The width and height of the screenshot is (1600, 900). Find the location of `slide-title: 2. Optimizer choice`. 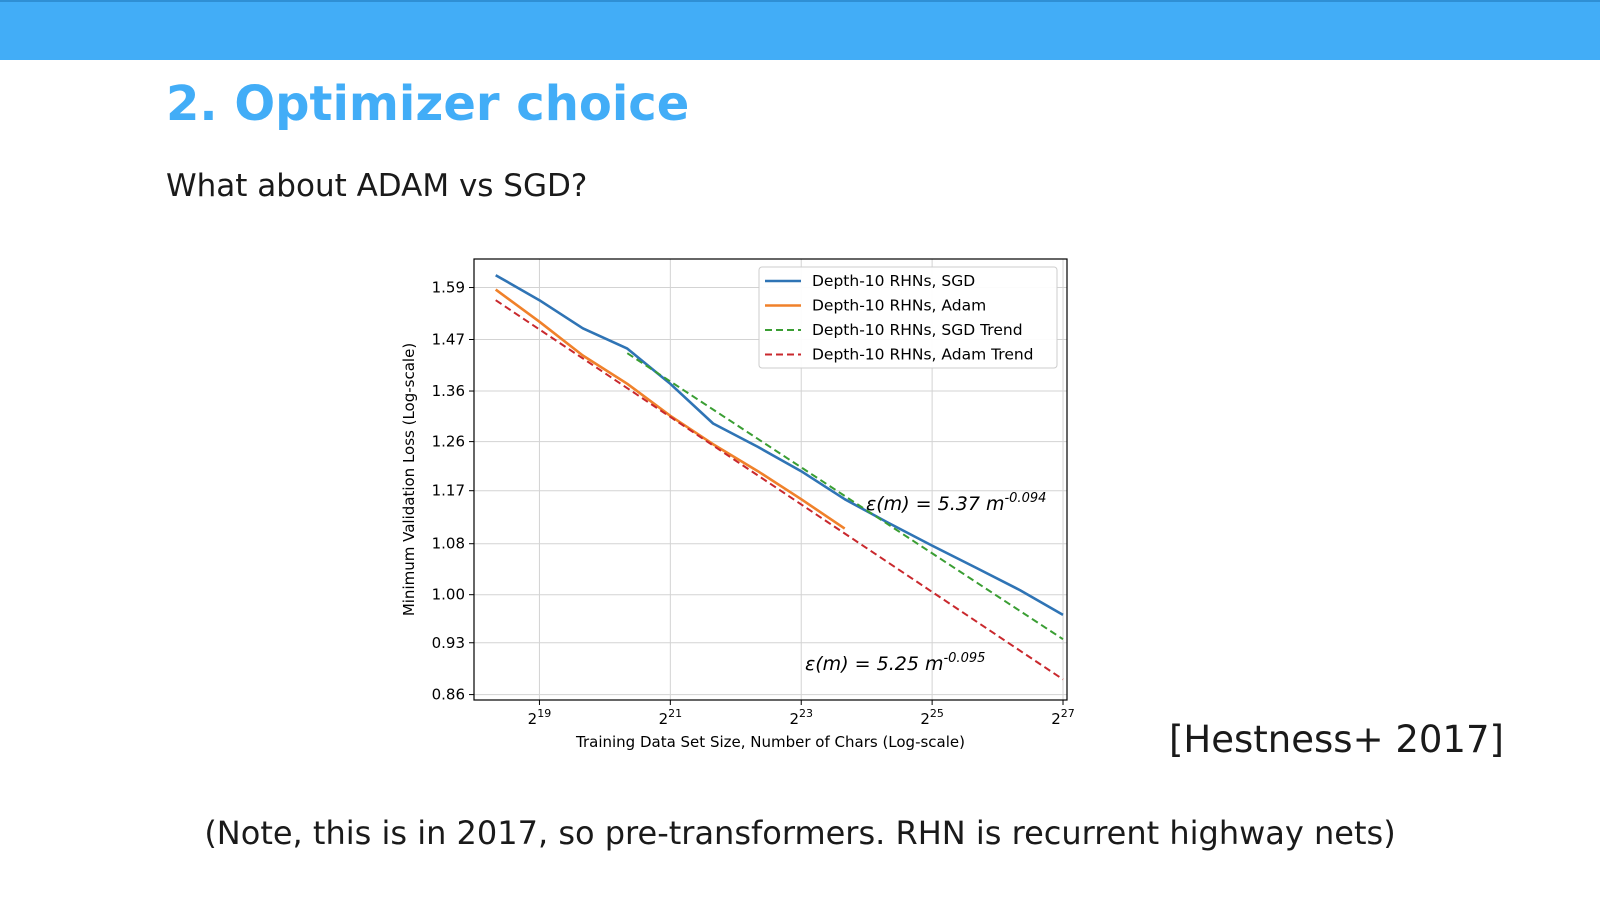

slide-title: 2. Optimizer choice is located at coordinates (428, 104).